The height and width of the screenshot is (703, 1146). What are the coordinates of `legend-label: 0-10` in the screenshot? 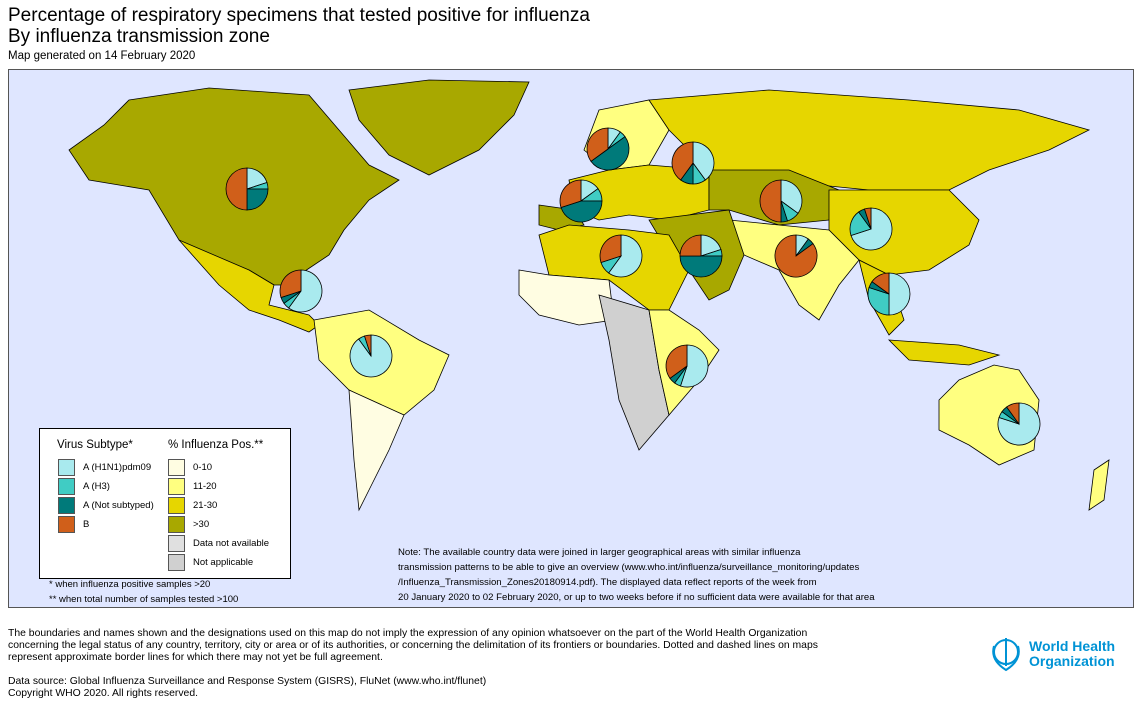 It's located at (203, 467).